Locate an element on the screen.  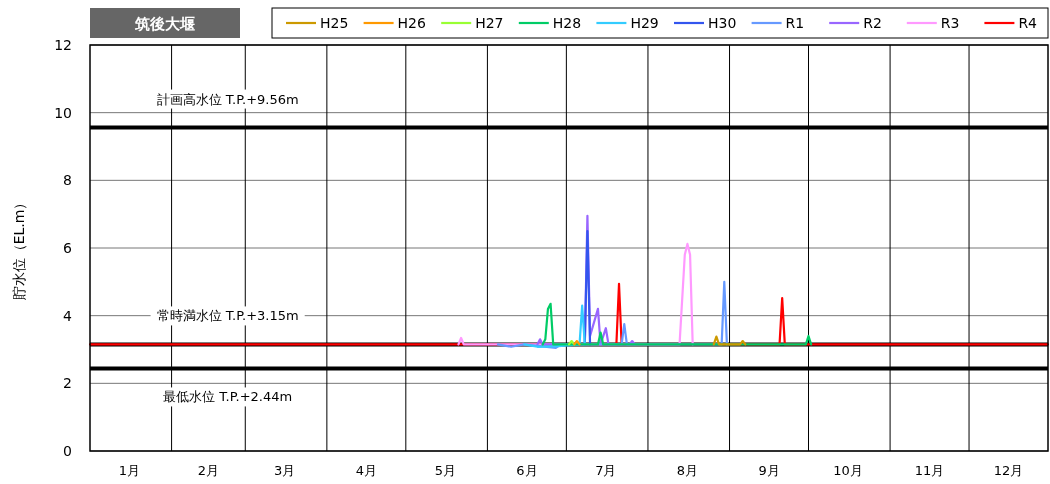
x-tick-label: 4月 is located at coordinates (366, 470).